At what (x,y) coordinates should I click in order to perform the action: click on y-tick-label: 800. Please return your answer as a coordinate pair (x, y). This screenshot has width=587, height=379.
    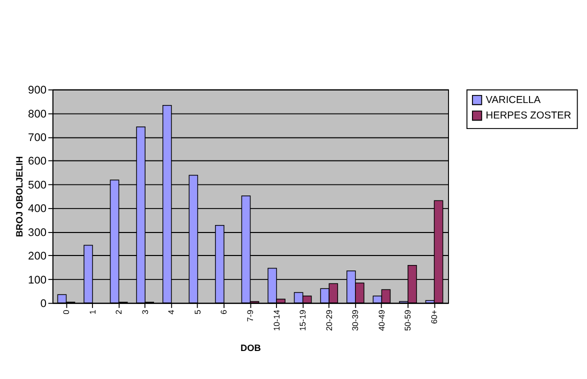
    Looking at the image, I should click on (37, 114).